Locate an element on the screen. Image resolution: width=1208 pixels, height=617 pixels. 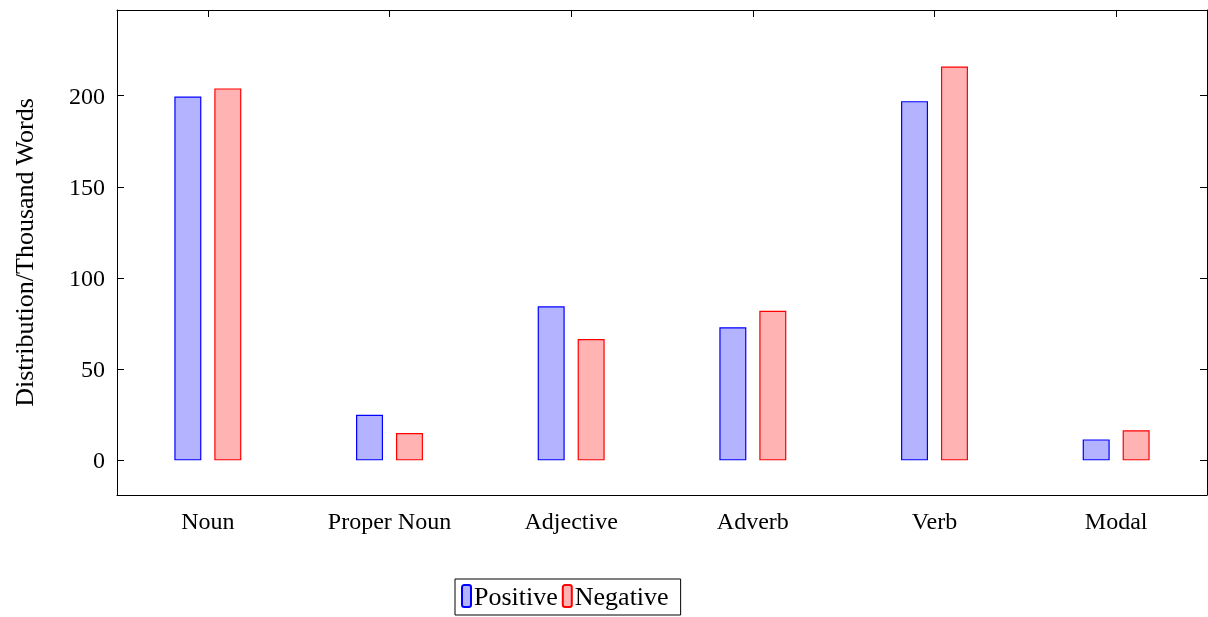
y-axis-title: Distribution/Thousand Words is located at coordinates (24, 252).